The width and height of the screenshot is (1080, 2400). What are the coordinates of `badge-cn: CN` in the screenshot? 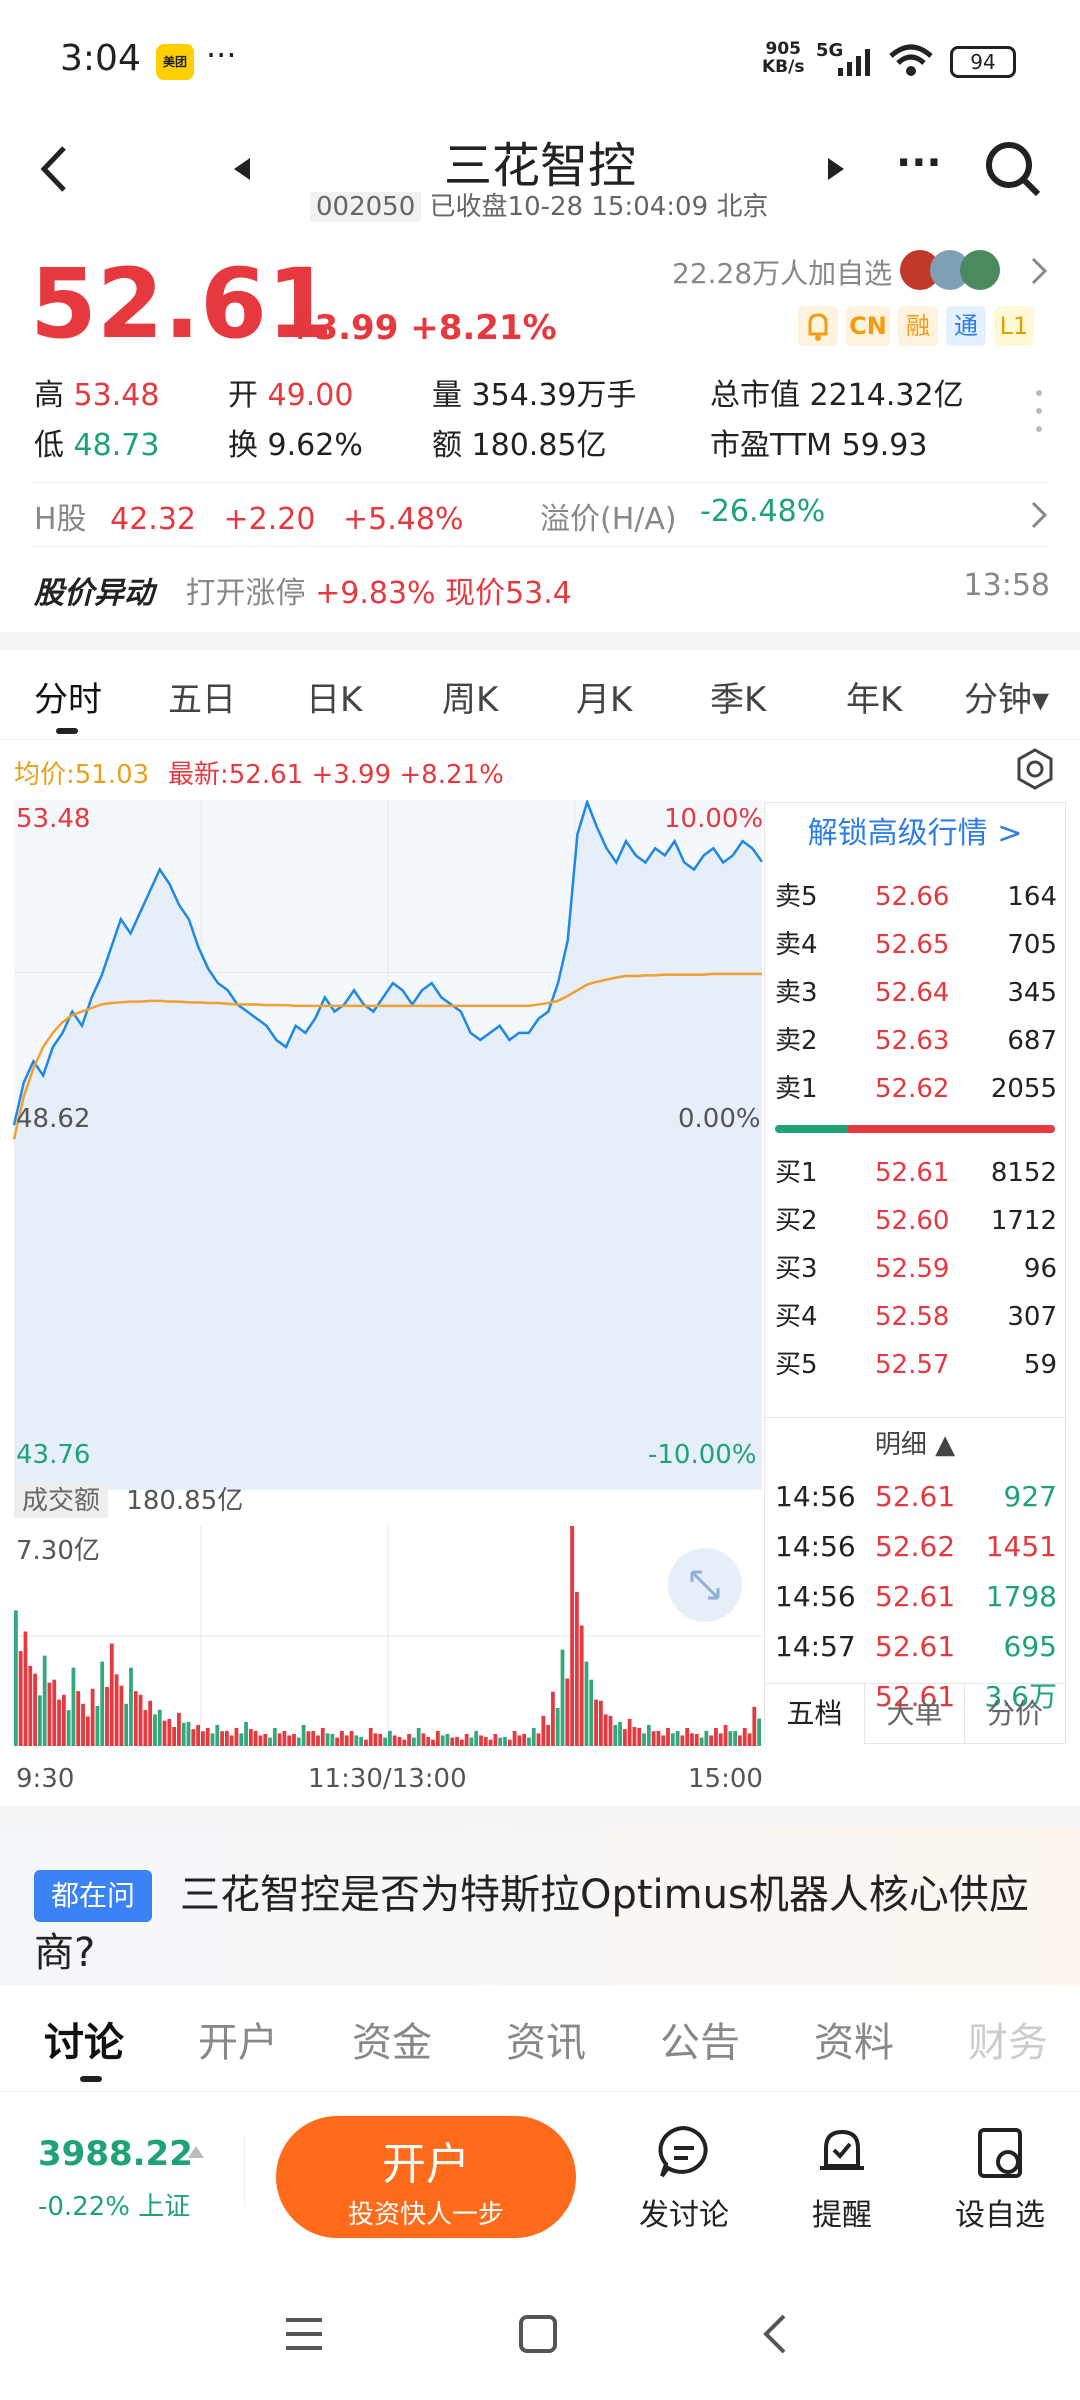 It's located at (868, 326).